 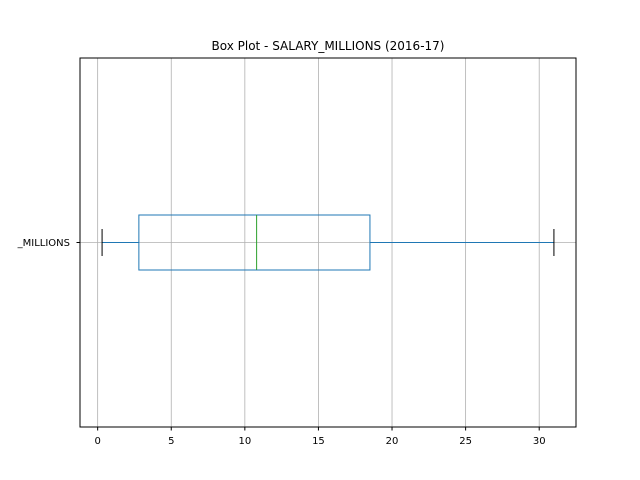 I want to click on x-tick-label: 15, so click(x=318, y=441).